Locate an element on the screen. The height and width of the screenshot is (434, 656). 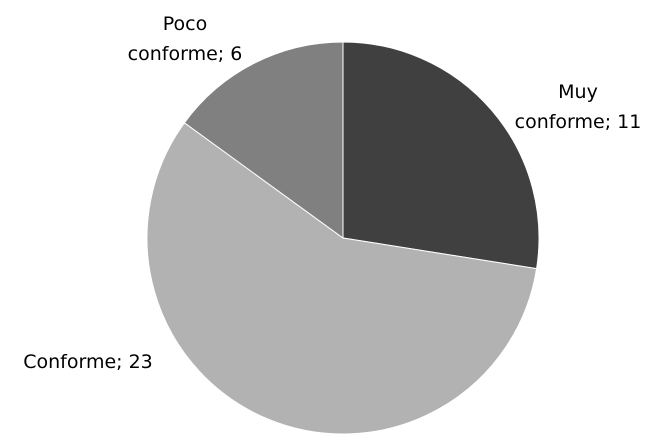
slice-label-1: Conforme; 23 is located at coordinates (88, 362).